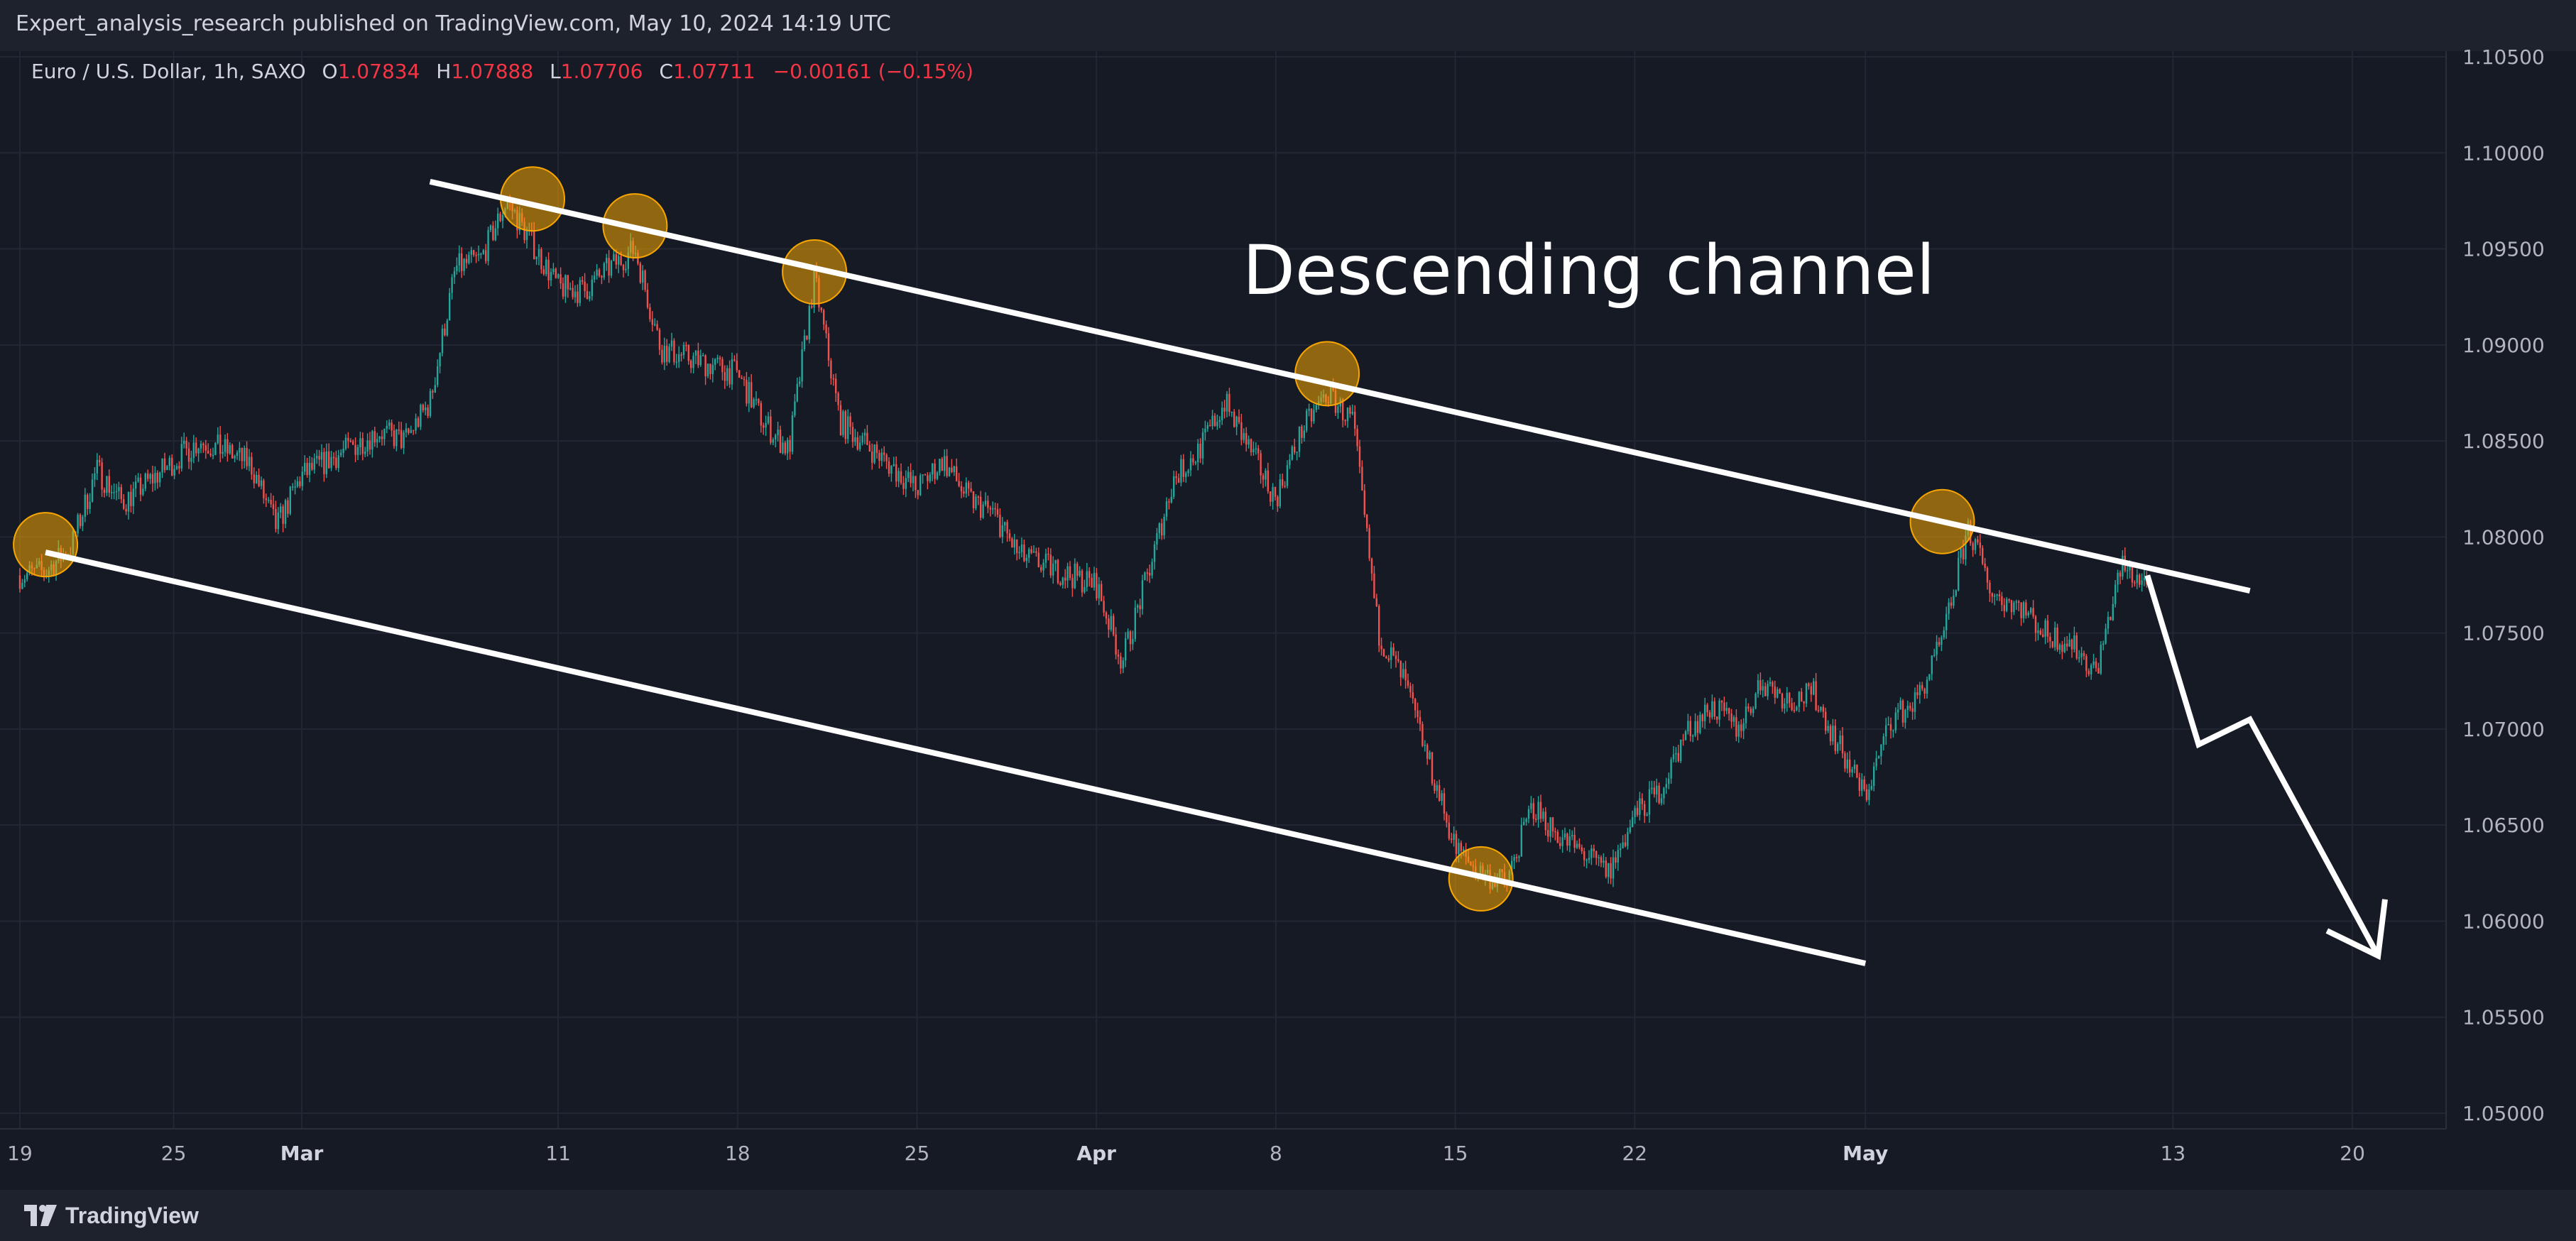 Image resolution: width=2576 pixels, height=1241 pixels. I want to click on price-tick-label: 1.05000, so click(2503, 1113).